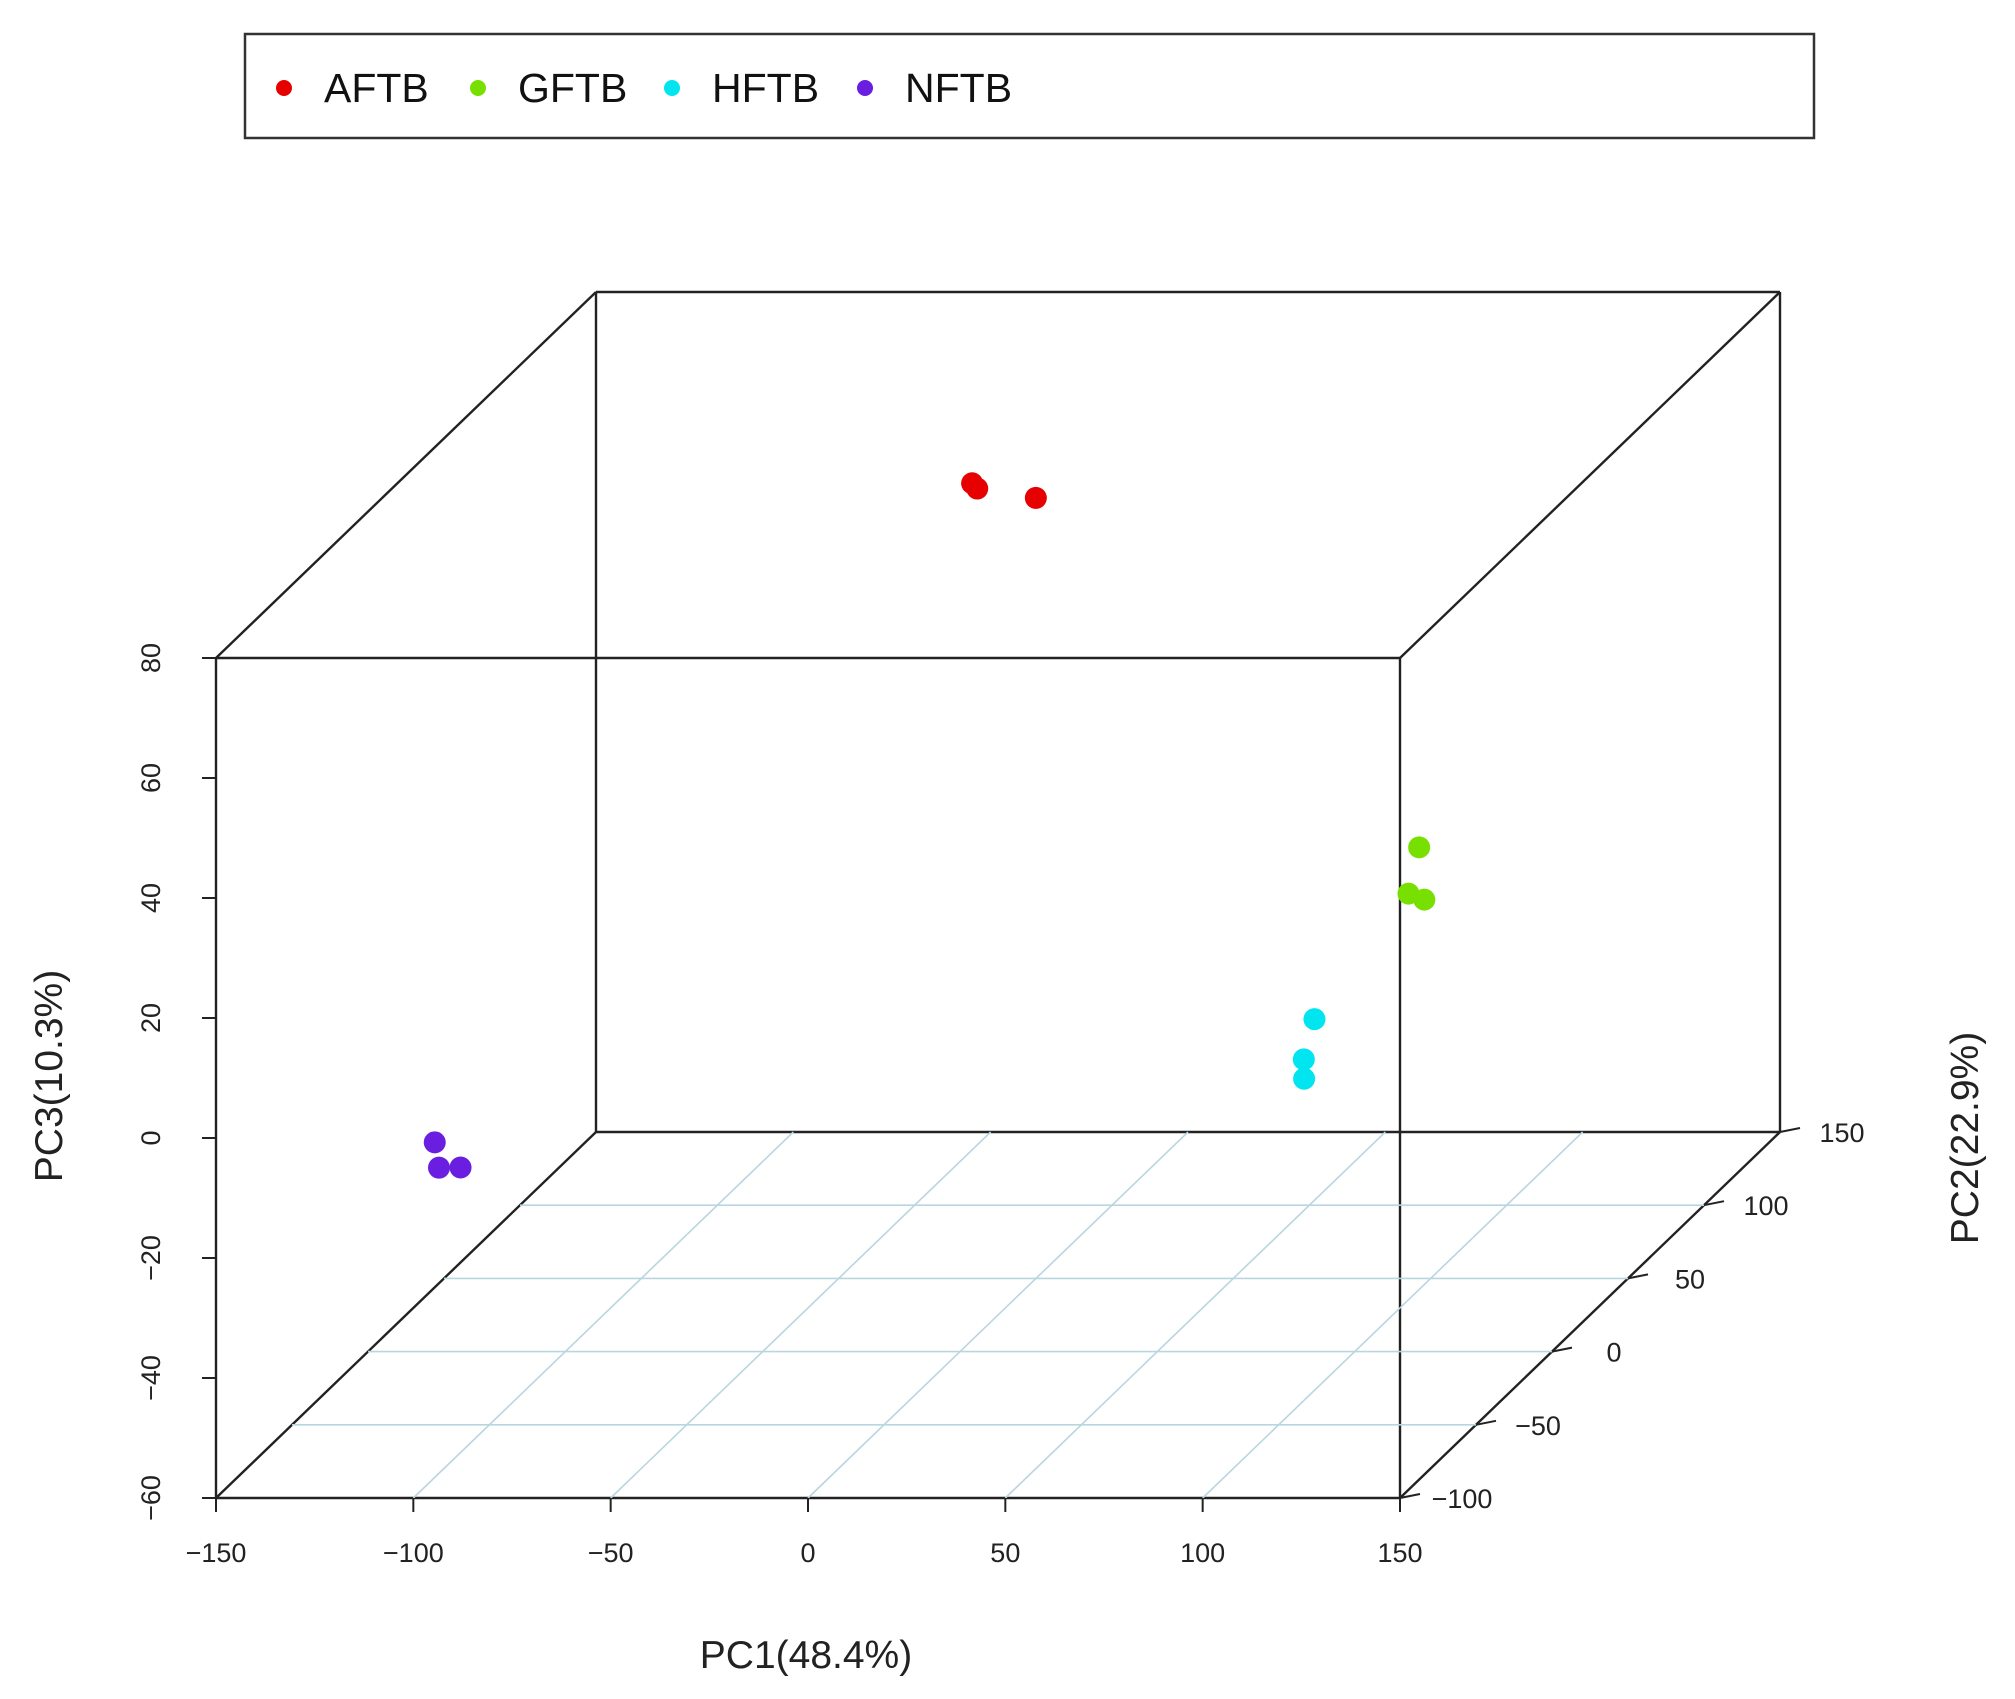 The image size is (2015, 1699). I want to click on y-tick-label: 100, so click(1765, 1206).